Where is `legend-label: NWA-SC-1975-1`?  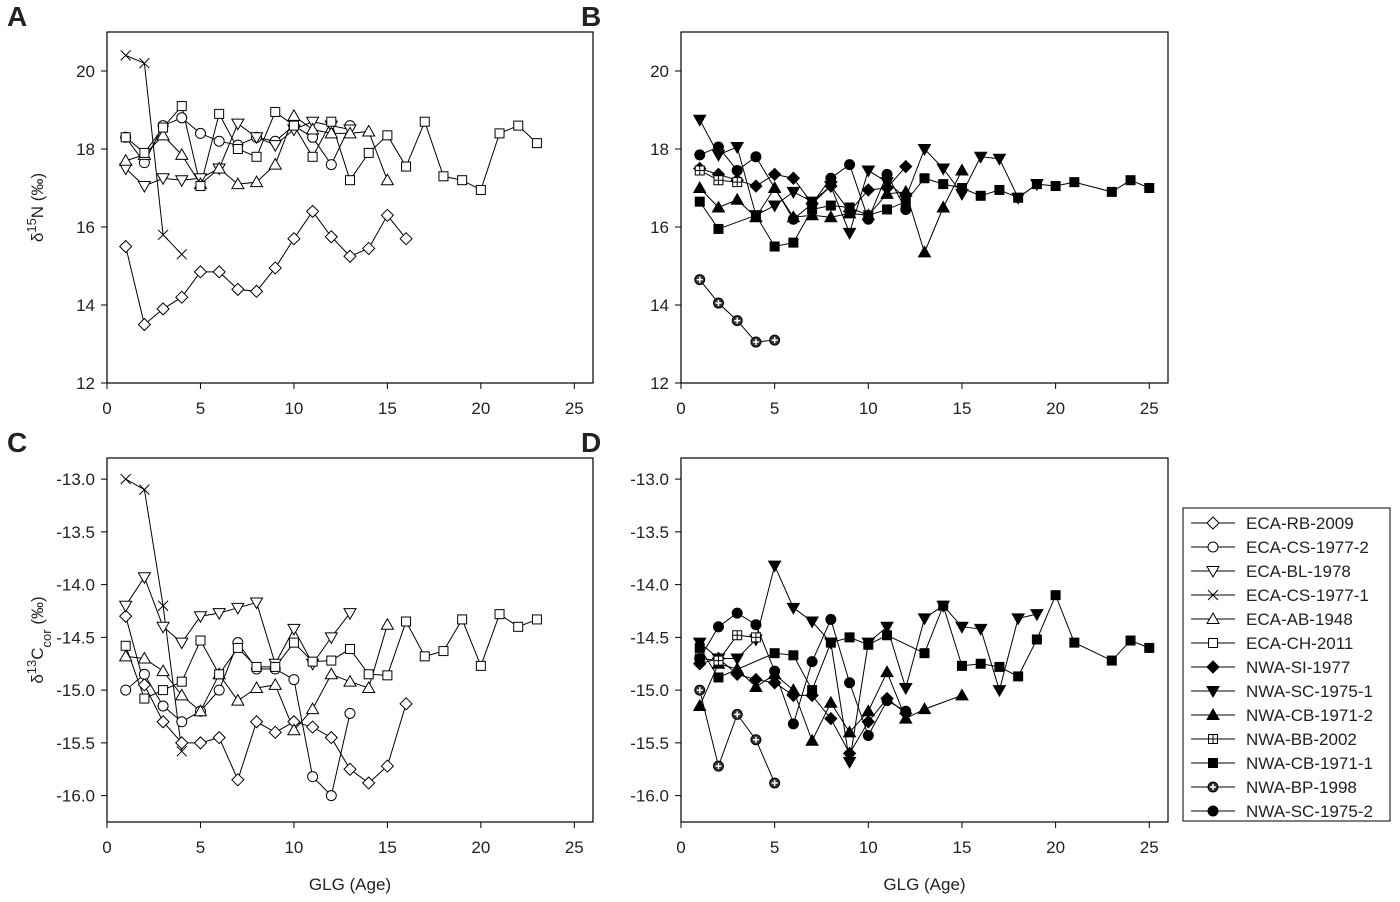
legend-label: NWA-SC-1975-1 is located at coordinates (1309, 691).